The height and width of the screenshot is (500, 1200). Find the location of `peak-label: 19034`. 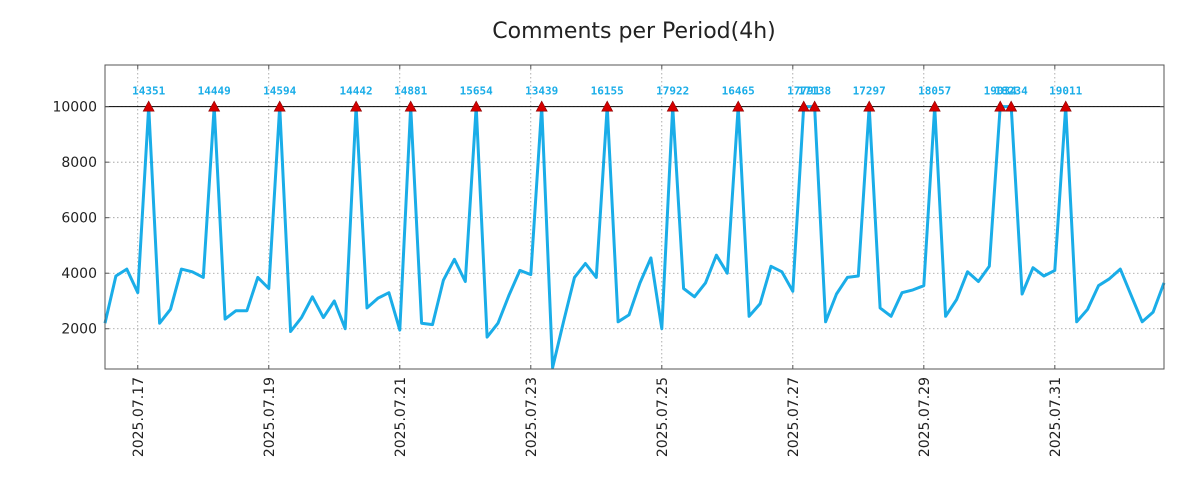

peak-label: 19034 is located at coordinates (1000, 91).